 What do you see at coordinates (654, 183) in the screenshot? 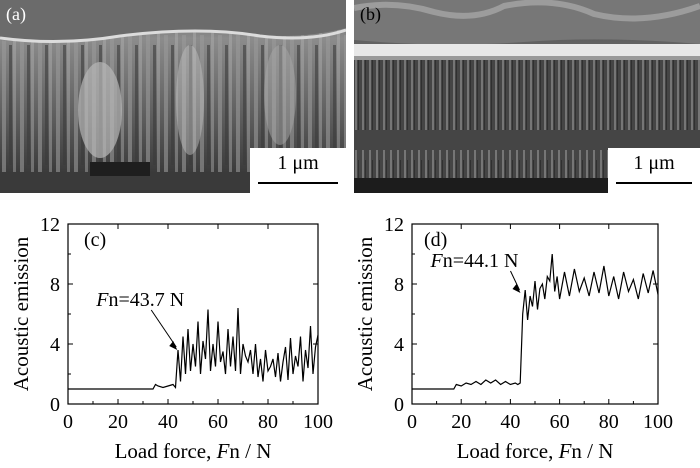
I see `scale-bar-b` at bounding box center [654, 183].